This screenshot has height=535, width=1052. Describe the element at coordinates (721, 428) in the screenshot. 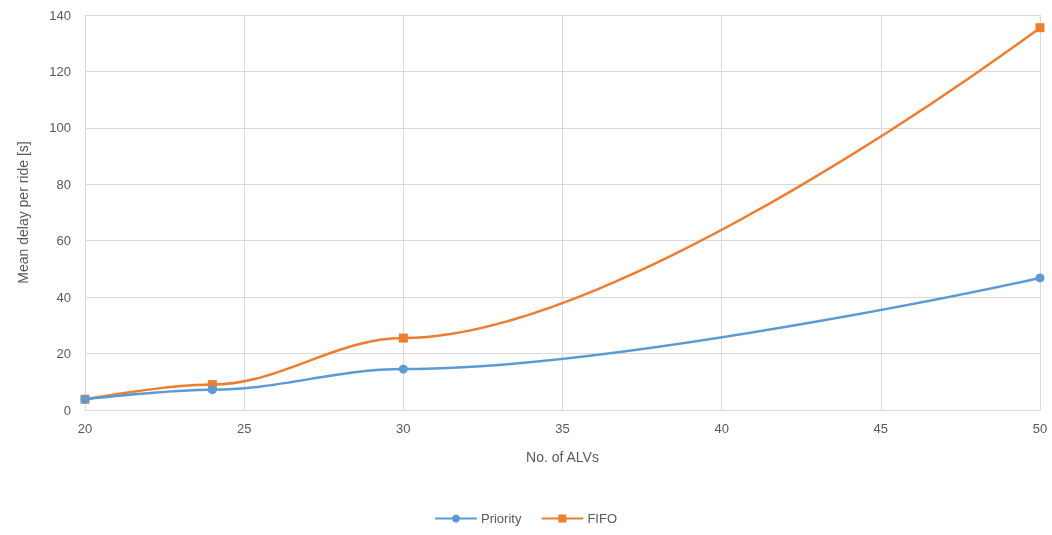

I see `x-tick-label: 40` at that location.